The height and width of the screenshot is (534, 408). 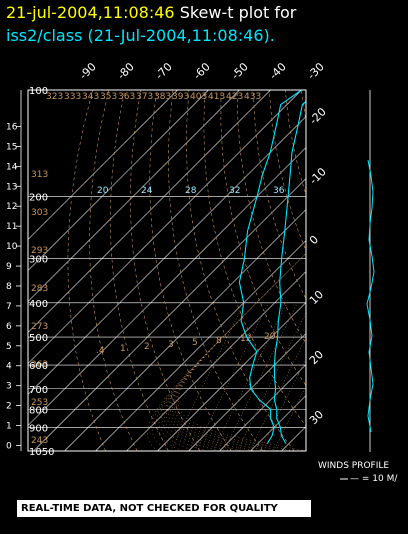 I want to click on dry-adiabat-label: 313, so click(x=39, y=175).